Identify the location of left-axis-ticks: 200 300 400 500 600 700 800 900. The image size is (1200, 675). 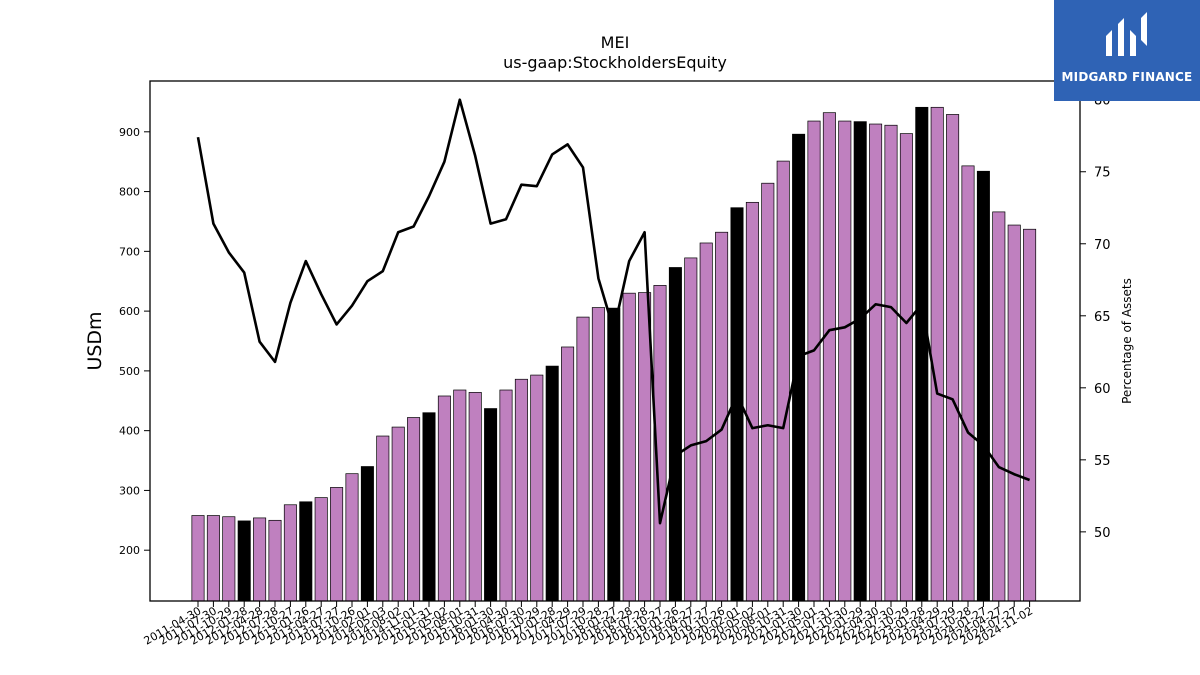
(134, 341).